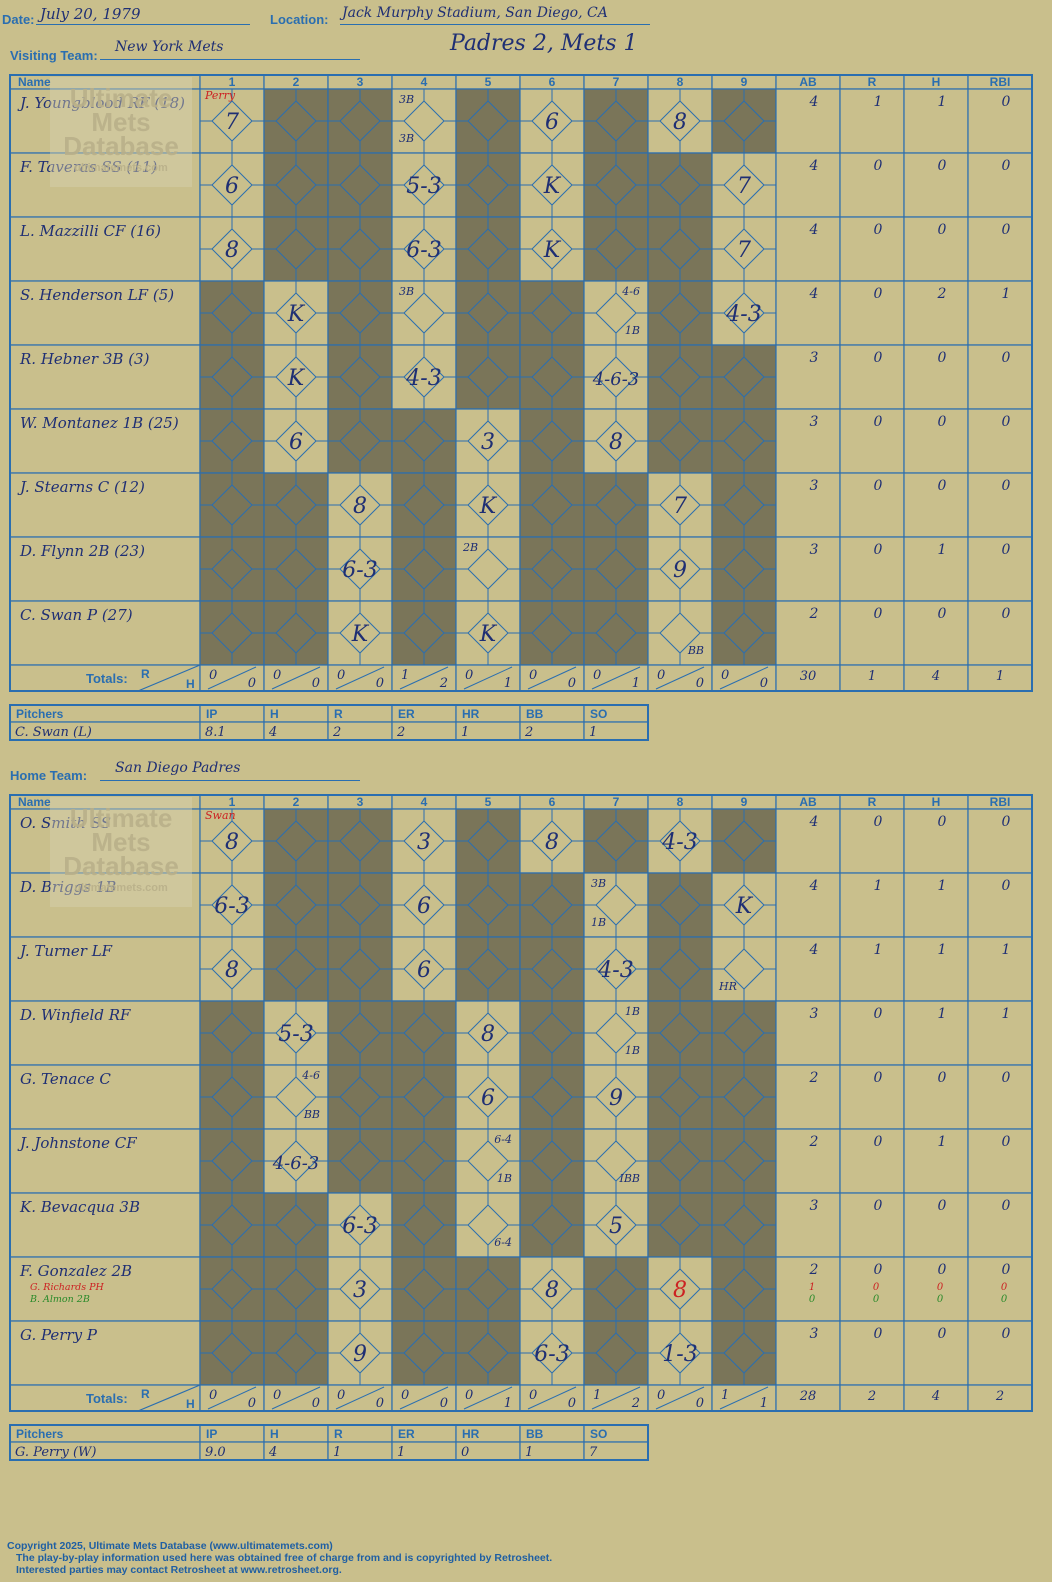  I want to click on home-totals-slash, so click(680, 1398).